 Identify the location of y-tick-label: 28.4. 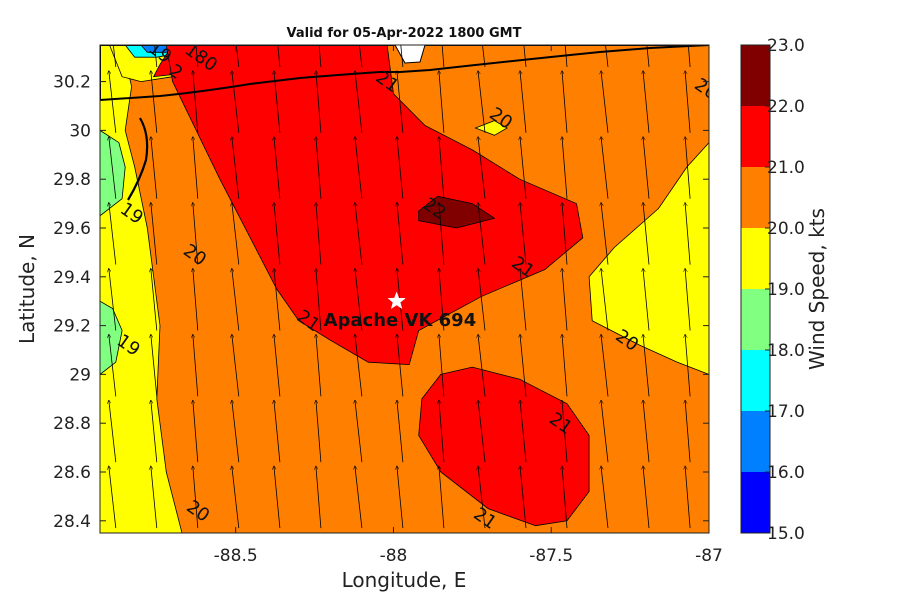
(72, 522).